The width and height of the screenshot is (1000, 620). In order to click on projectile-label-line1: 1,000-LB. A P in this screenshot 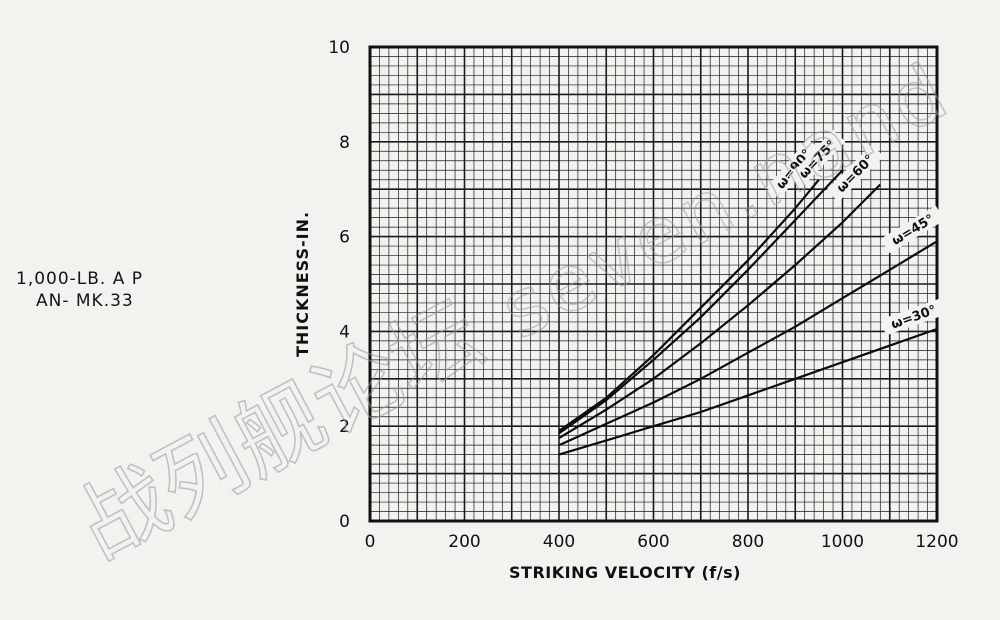, I will do `click(80, 279)`.